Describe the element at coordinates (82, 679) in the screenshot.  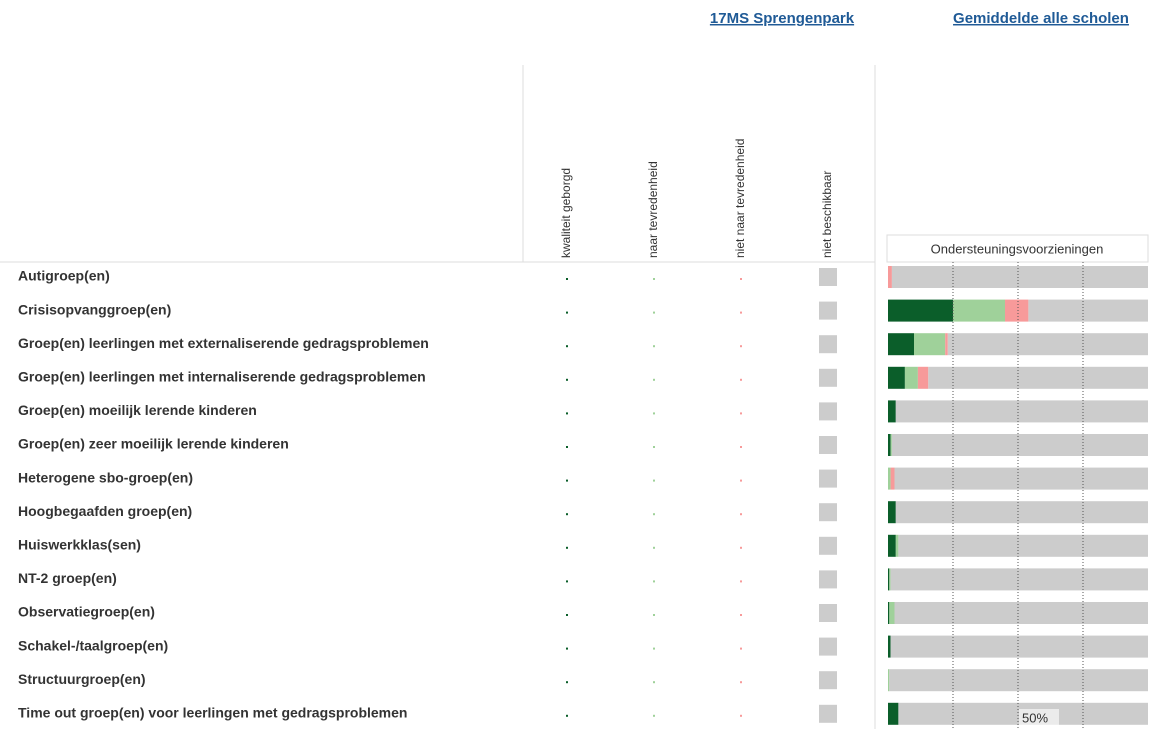
I see `category-label: Structuurgroep(en)` at that location.